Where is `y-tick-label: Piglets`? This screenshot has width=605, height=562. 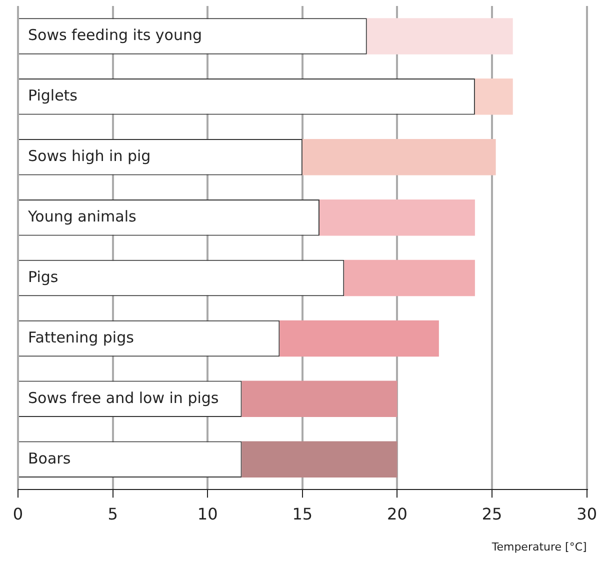
y-tick-label: Piglets is located at coordinates (53, 95).